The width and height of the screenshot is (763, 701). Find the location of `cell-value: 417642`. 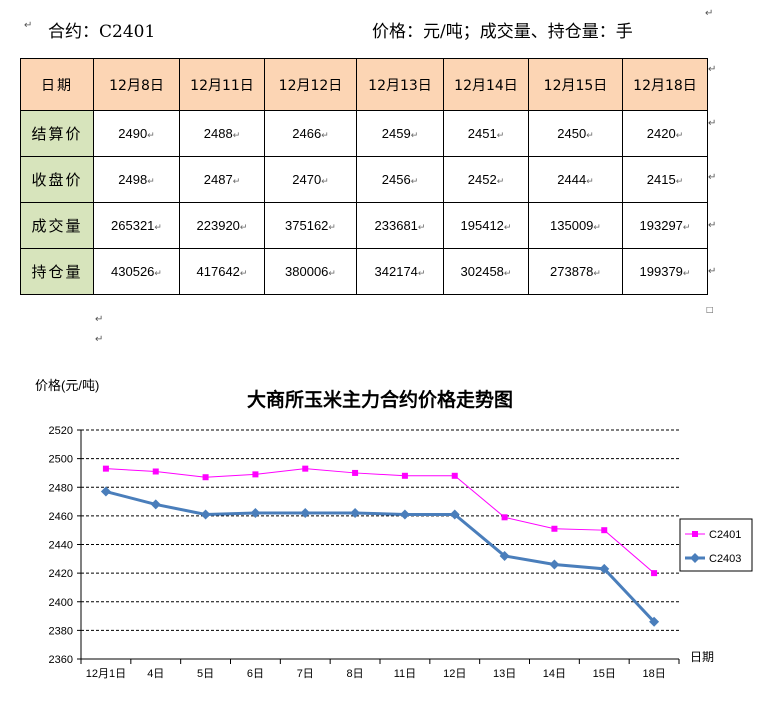

cell-value: 417642 is located at coordinates (218, 271).